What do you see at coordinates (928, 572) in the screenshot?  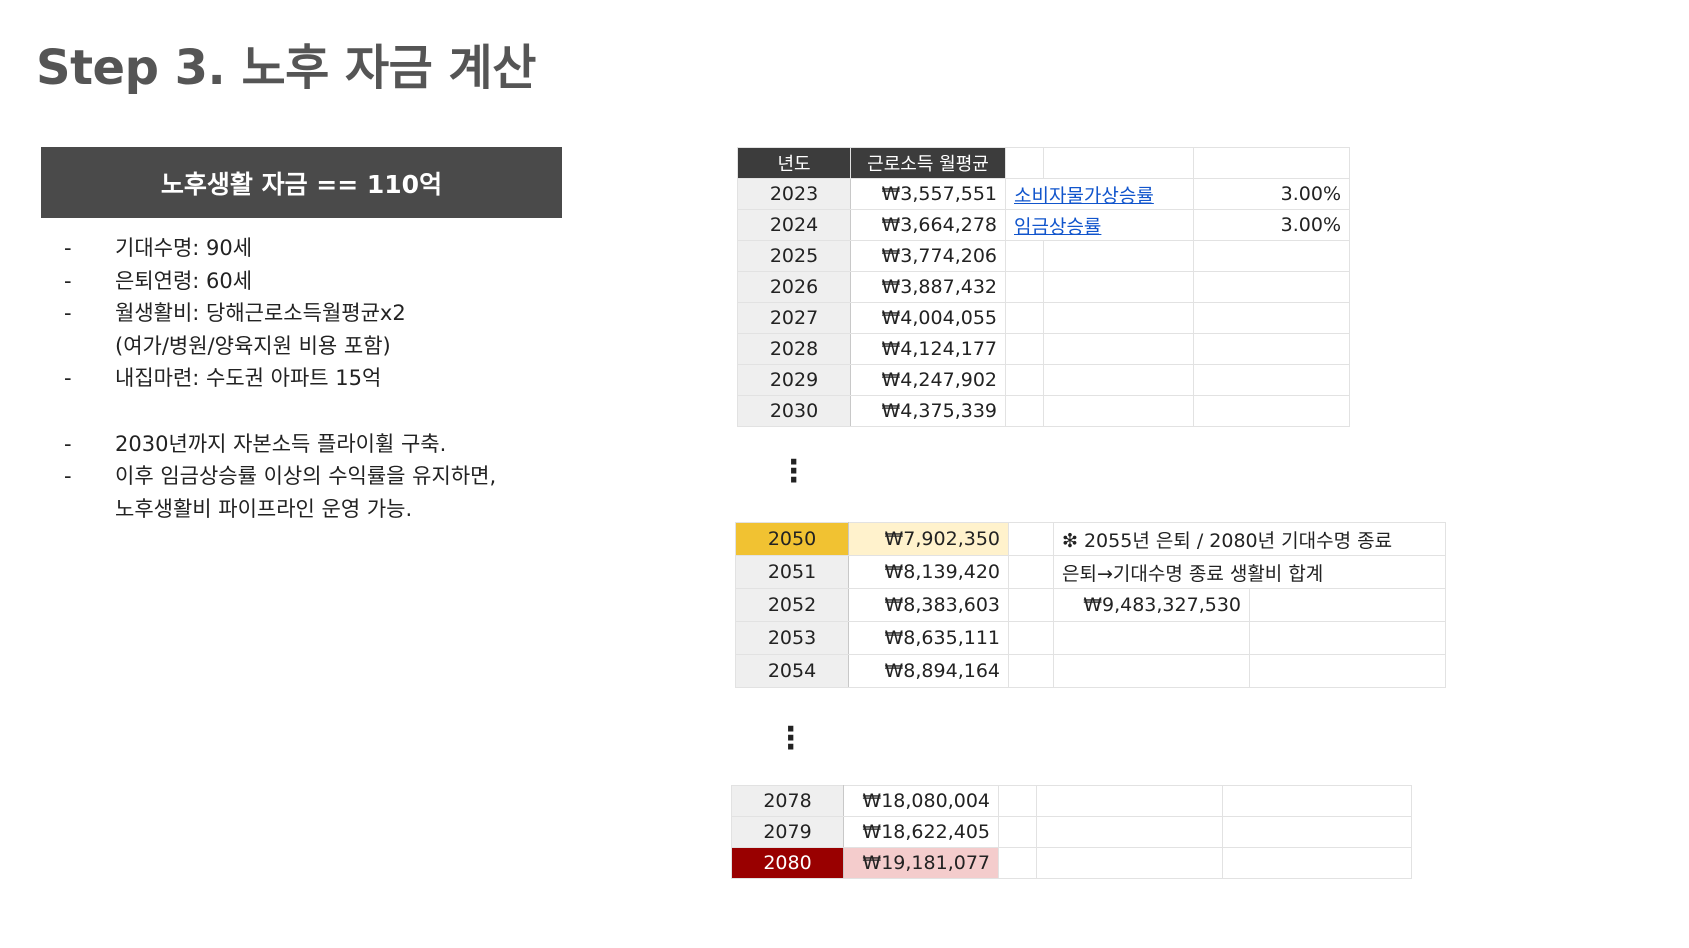 I see `income-cell: ₩8,139,420` at bounding box center [928, 572].